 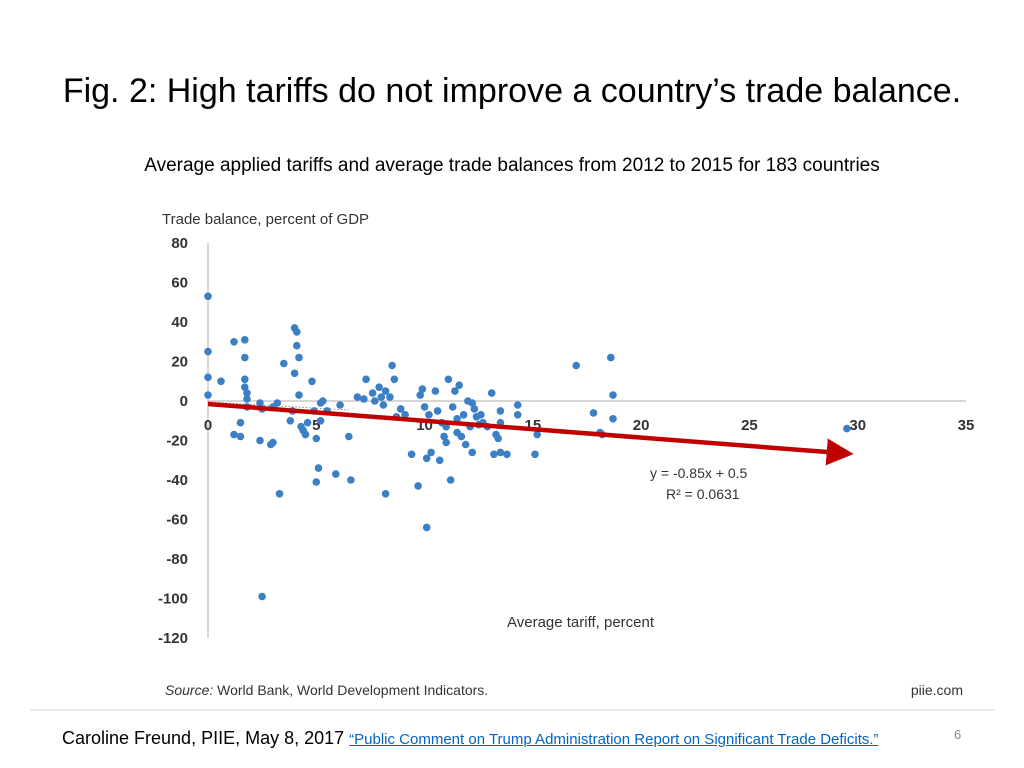 I want to click on y-tick-label: -60, so click(x=177, y=520).